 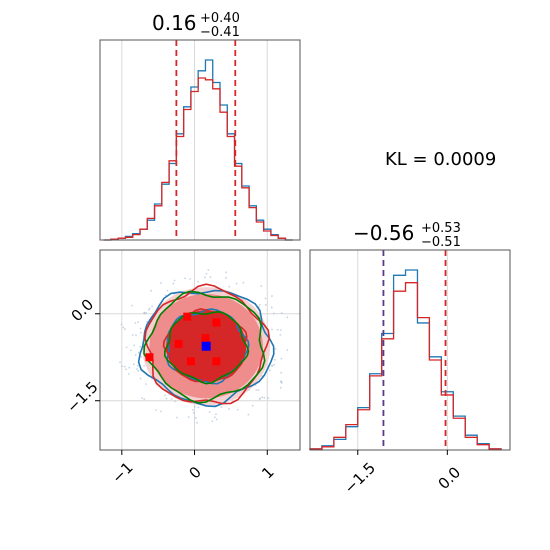 What do you see at coordinates (450, 478) in the screenshot?
I see `x-tick-label: 0.0` at bounding box center [450, 478].